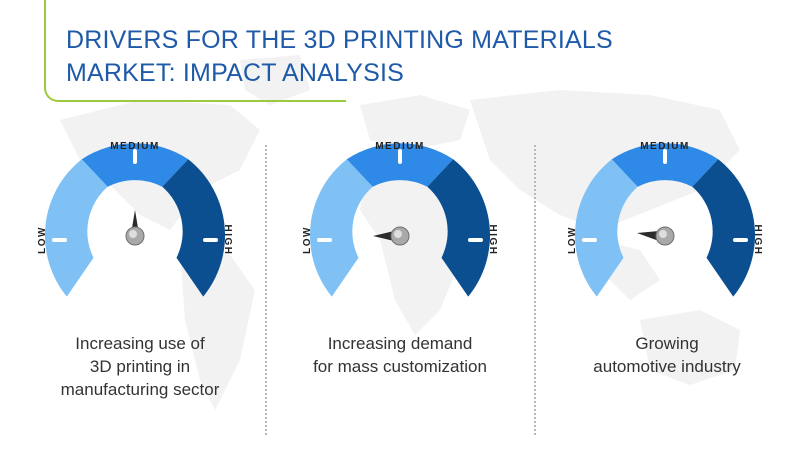 This screenshot has height=475, width=800. Describe the element at coordinates (400, 366) in the screenshot. I see `caption-line: for mass customization` at that location.